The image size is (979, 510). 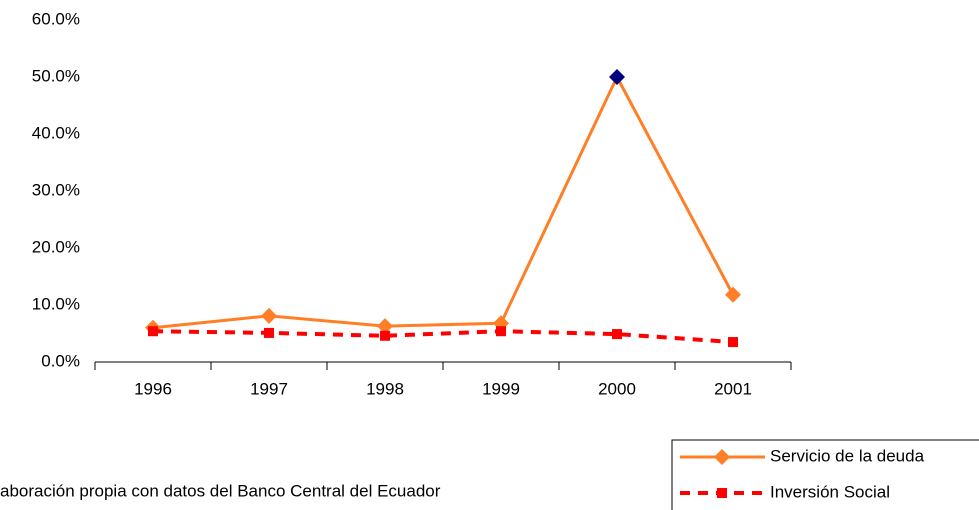 I want to click on y-tick-label: 20.0%, so click(x=56, y=246).